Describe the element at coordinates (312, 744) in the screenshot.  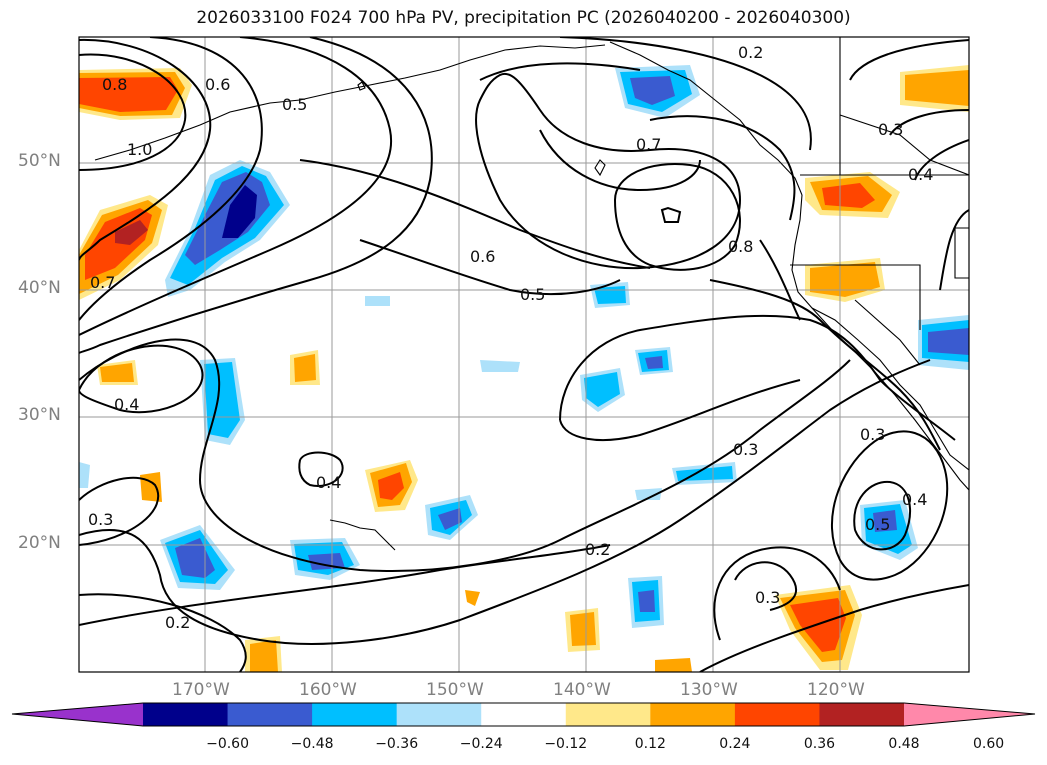
I see `colorbar-tick-label: −0.48` at that location.